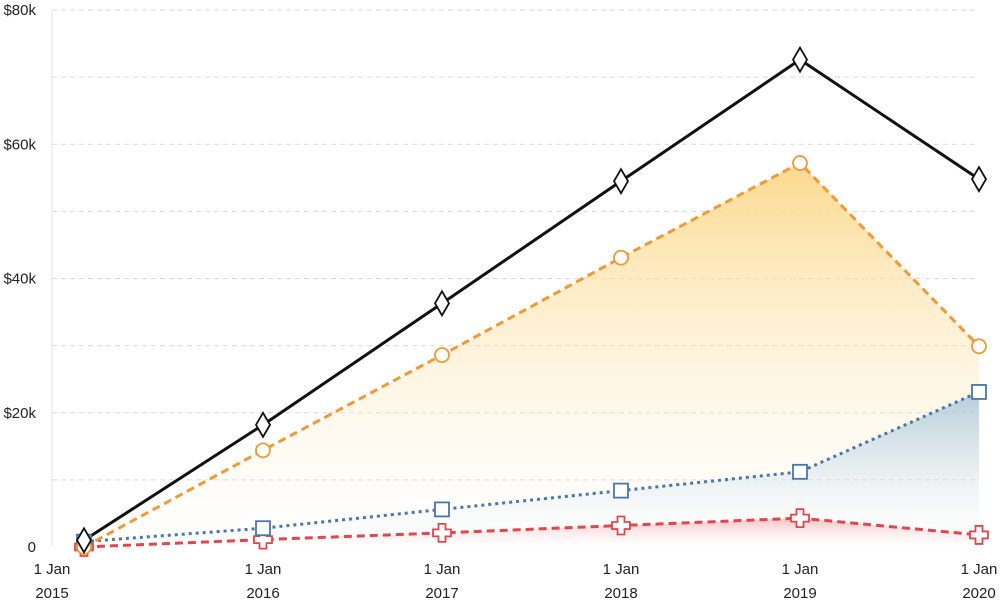  I want to click on x-tick-label: 2018, so click(620, 593).